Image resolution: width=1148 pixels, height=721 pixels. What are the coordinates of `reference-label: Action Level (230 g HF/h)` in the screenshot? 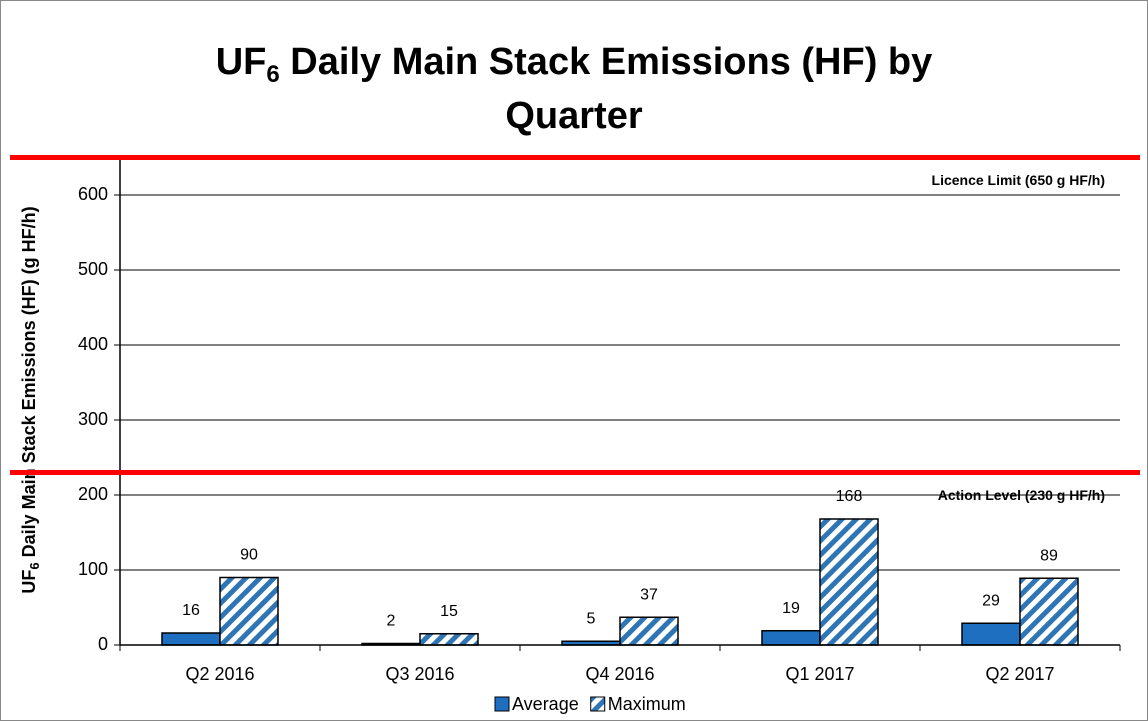 It's located at (1021, 495).